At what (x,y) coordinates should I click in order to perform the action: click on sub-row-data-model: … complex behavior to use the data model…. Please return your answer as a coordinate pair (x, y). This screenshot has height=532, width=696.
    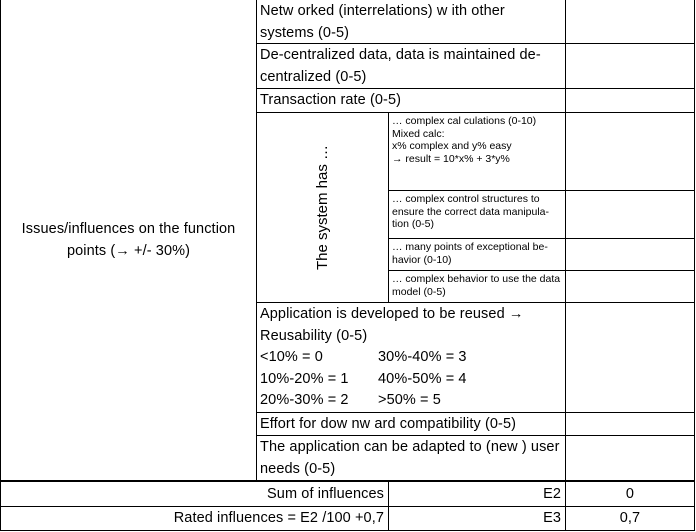
    Looking at the image, I should click on (477, 286).